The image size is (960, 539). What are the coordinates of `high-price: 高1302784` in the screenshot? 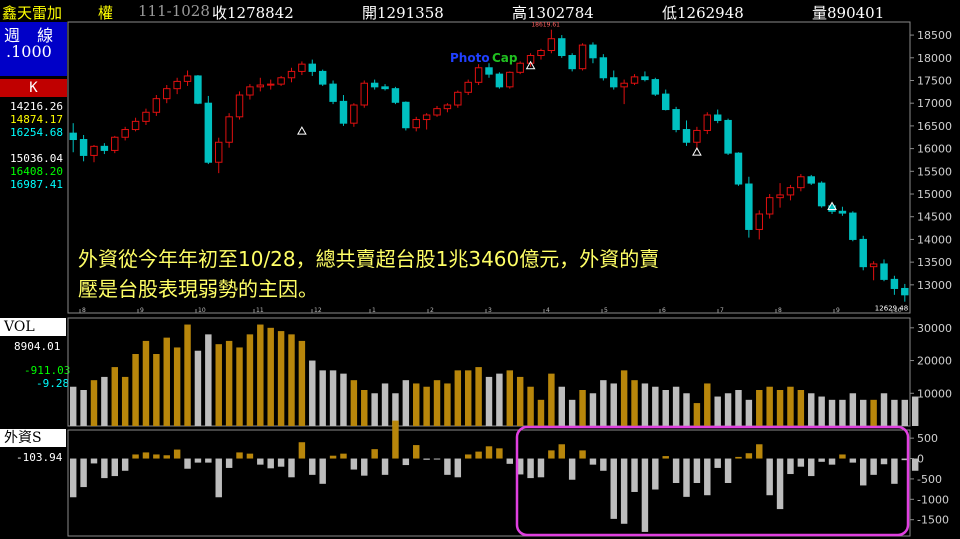 It's located at (553, 13).